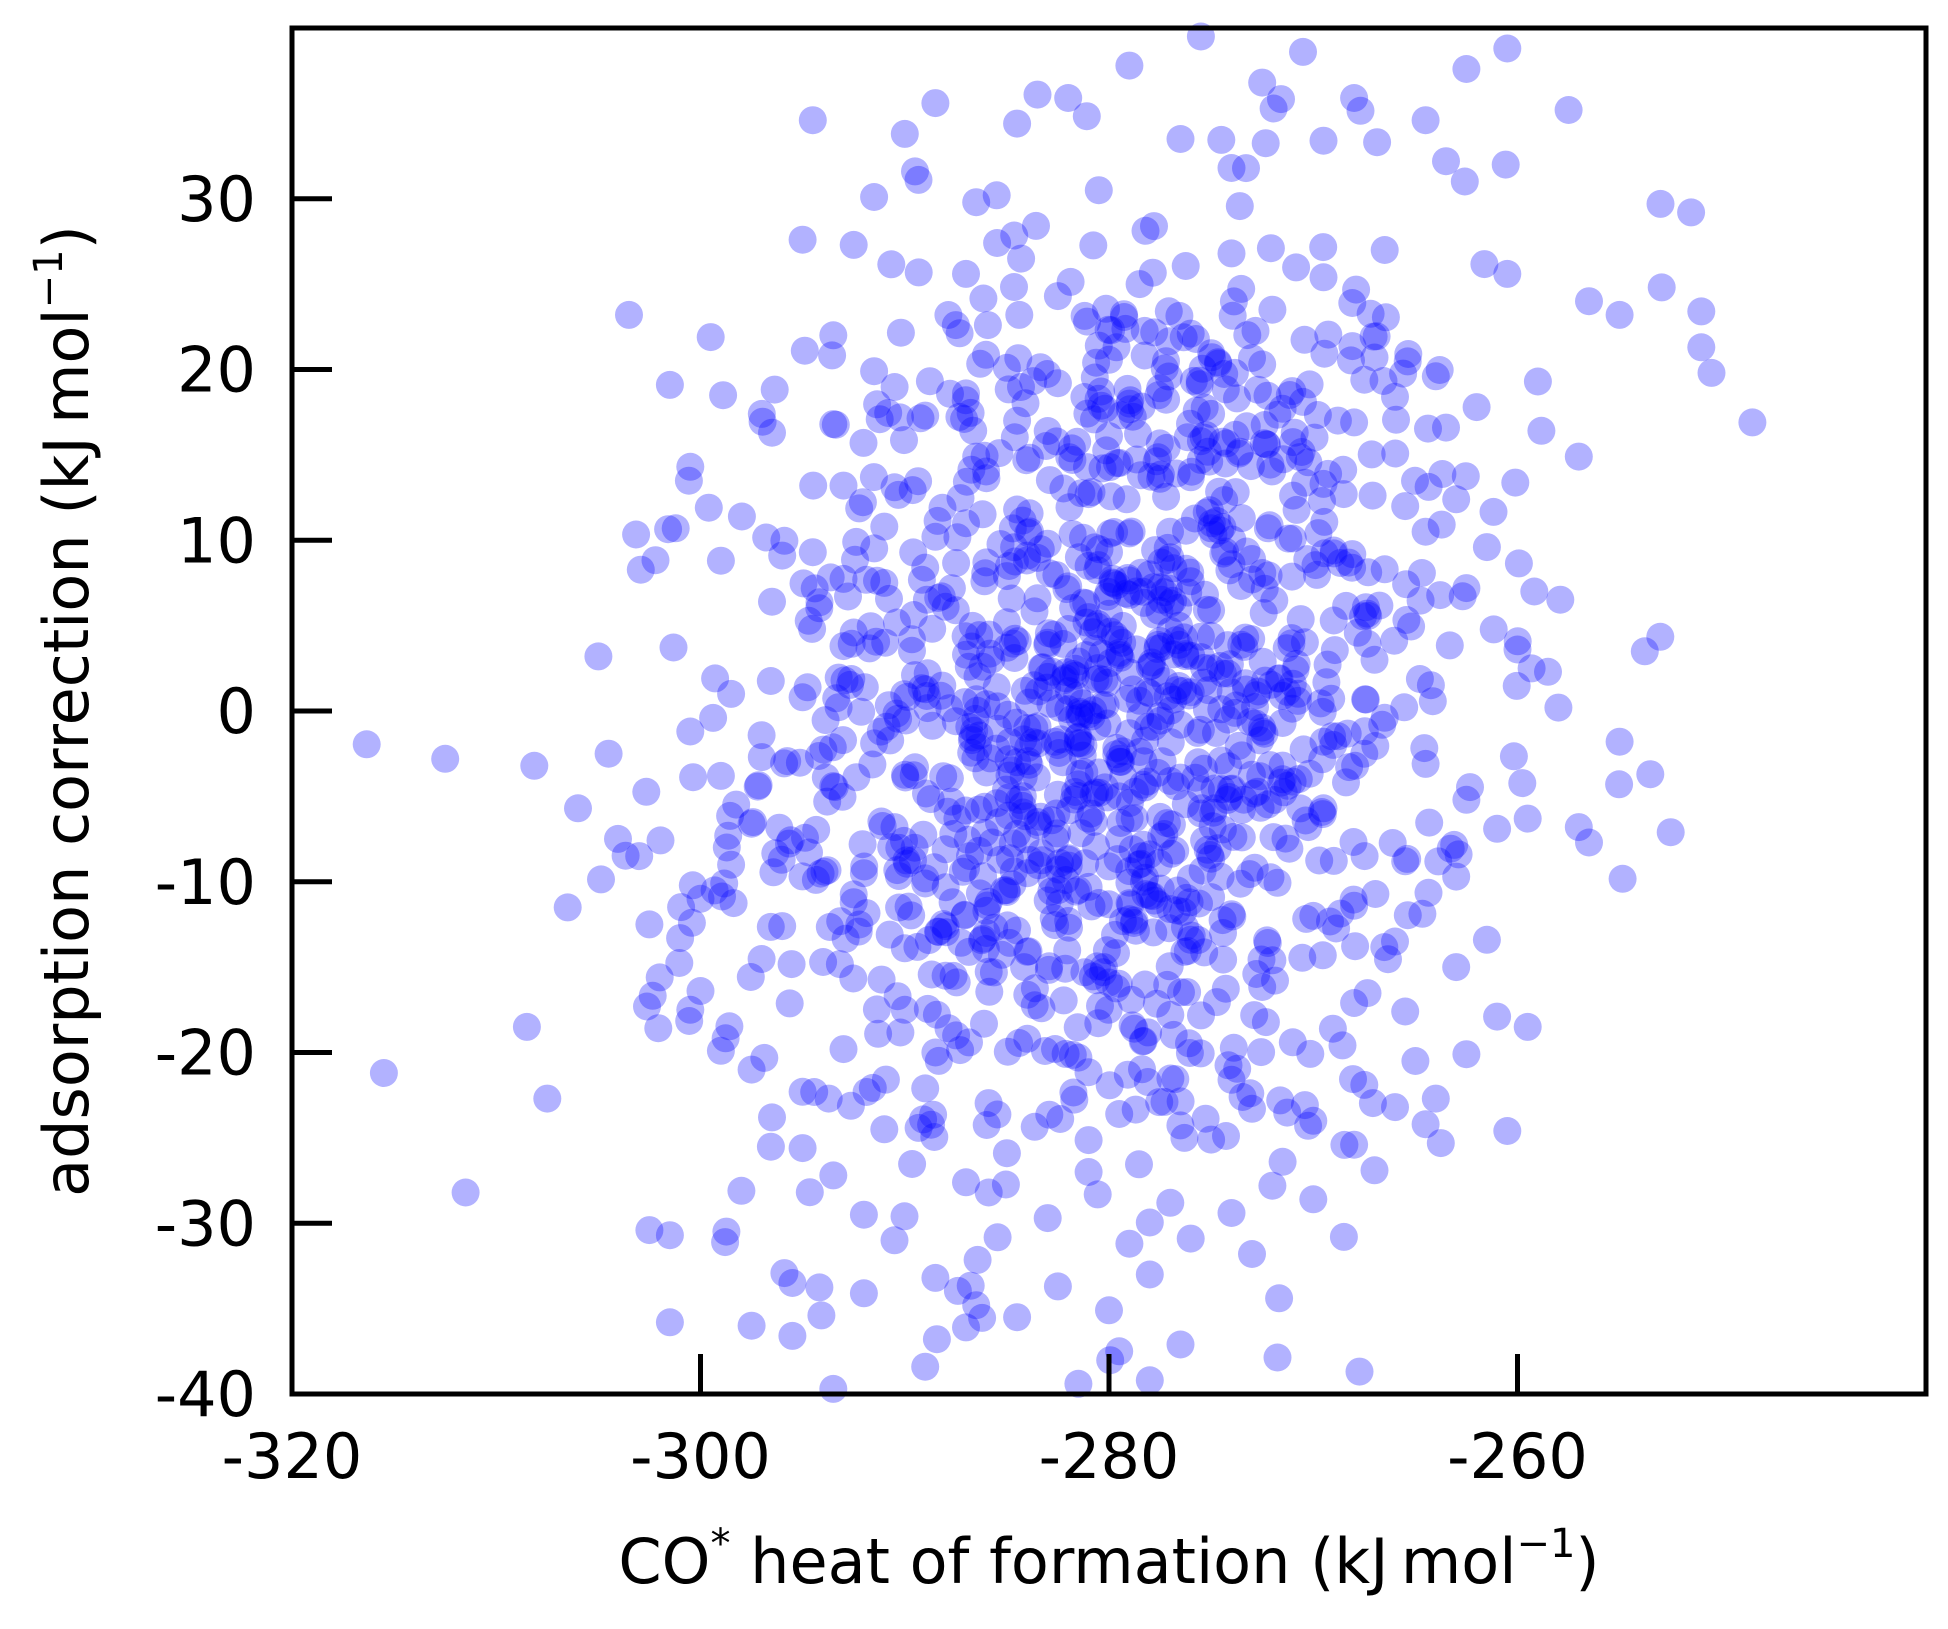 The image size is (1948, 1629). I want to click on x-axis-label-main: CO, so click(664, 1561).